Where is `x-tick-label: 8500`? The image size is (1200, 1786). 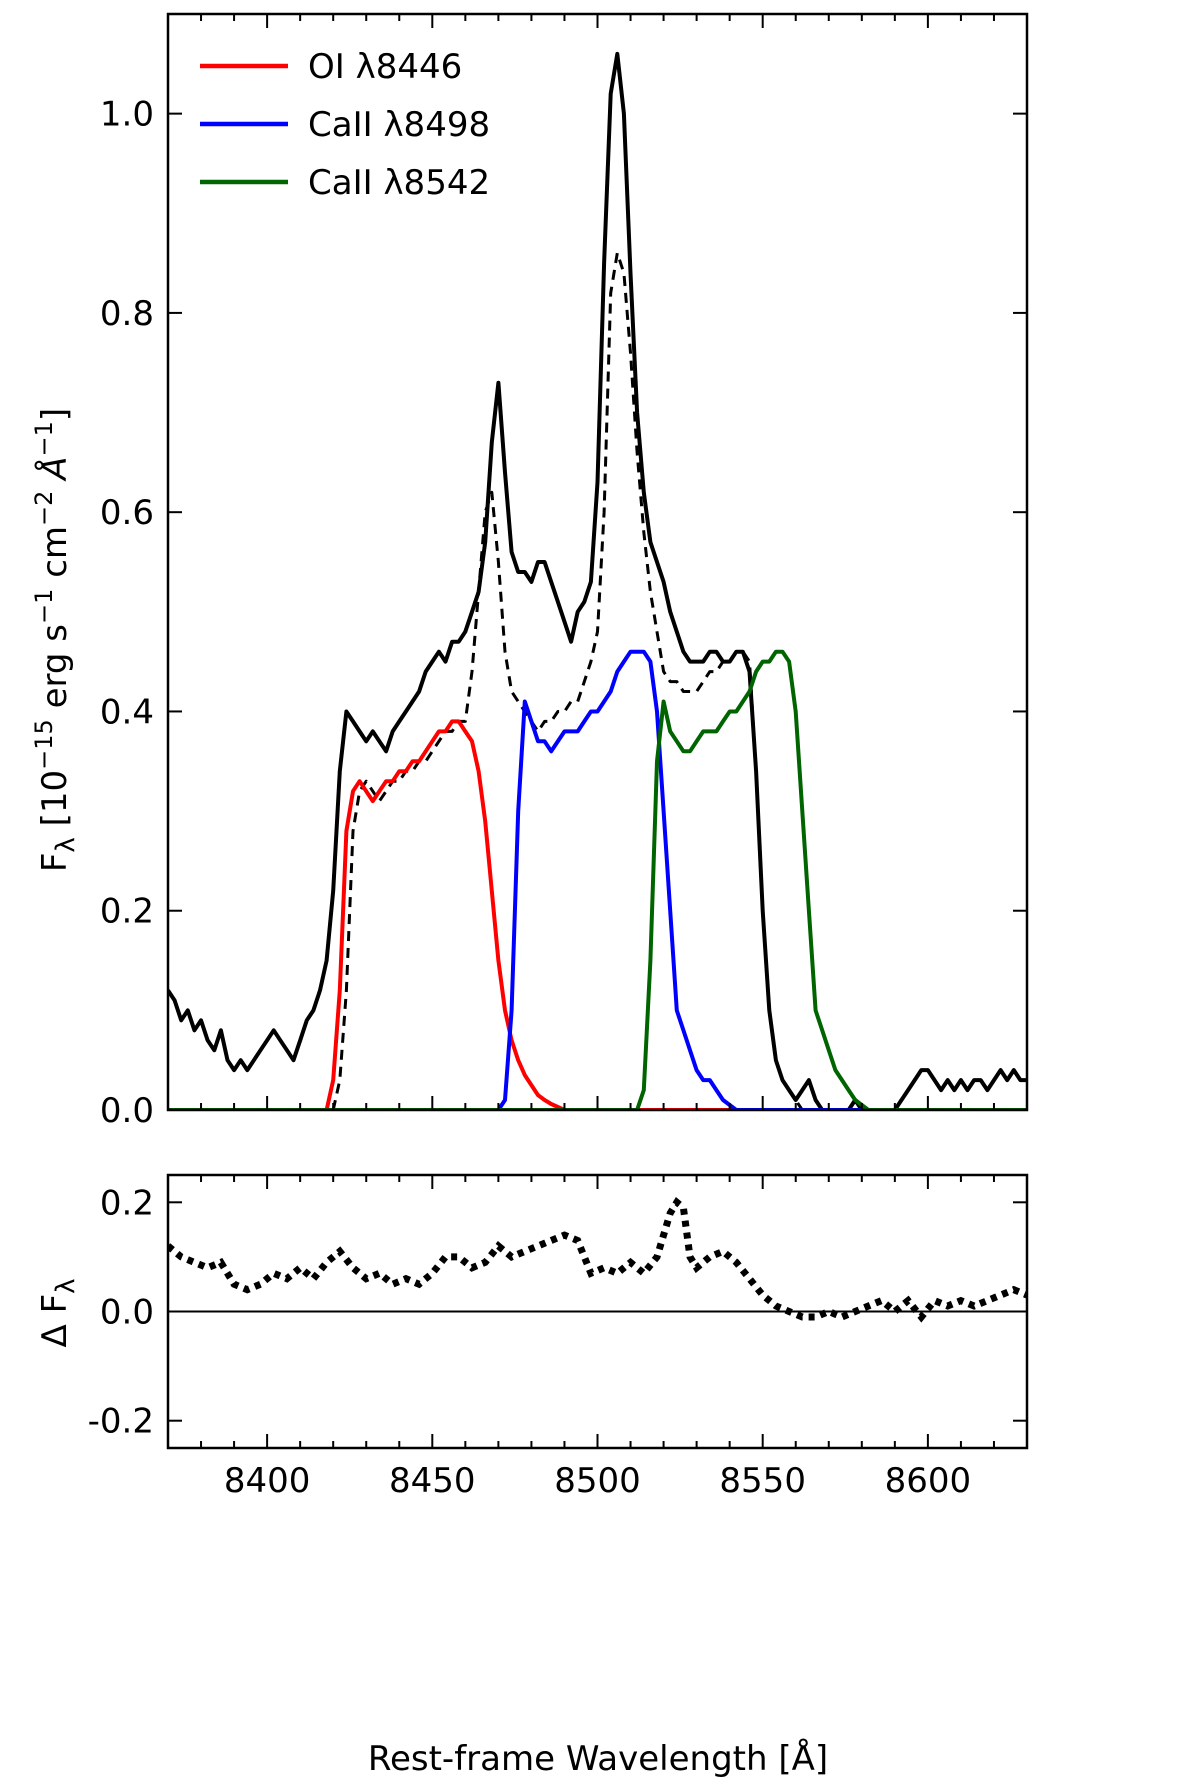
x-tick-label: 8500 is located at coordinates (597, 1481).